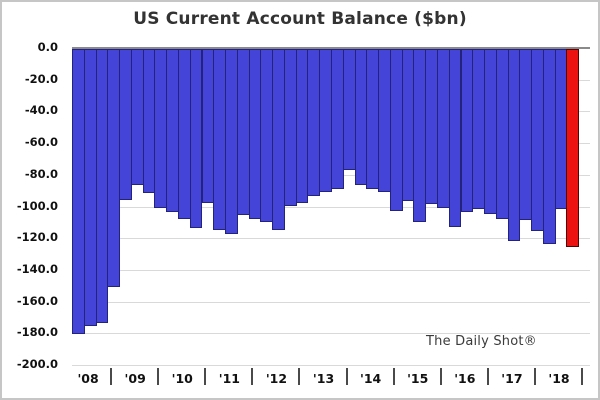  I want to click on x-year-label: '10, so click(182, 378).